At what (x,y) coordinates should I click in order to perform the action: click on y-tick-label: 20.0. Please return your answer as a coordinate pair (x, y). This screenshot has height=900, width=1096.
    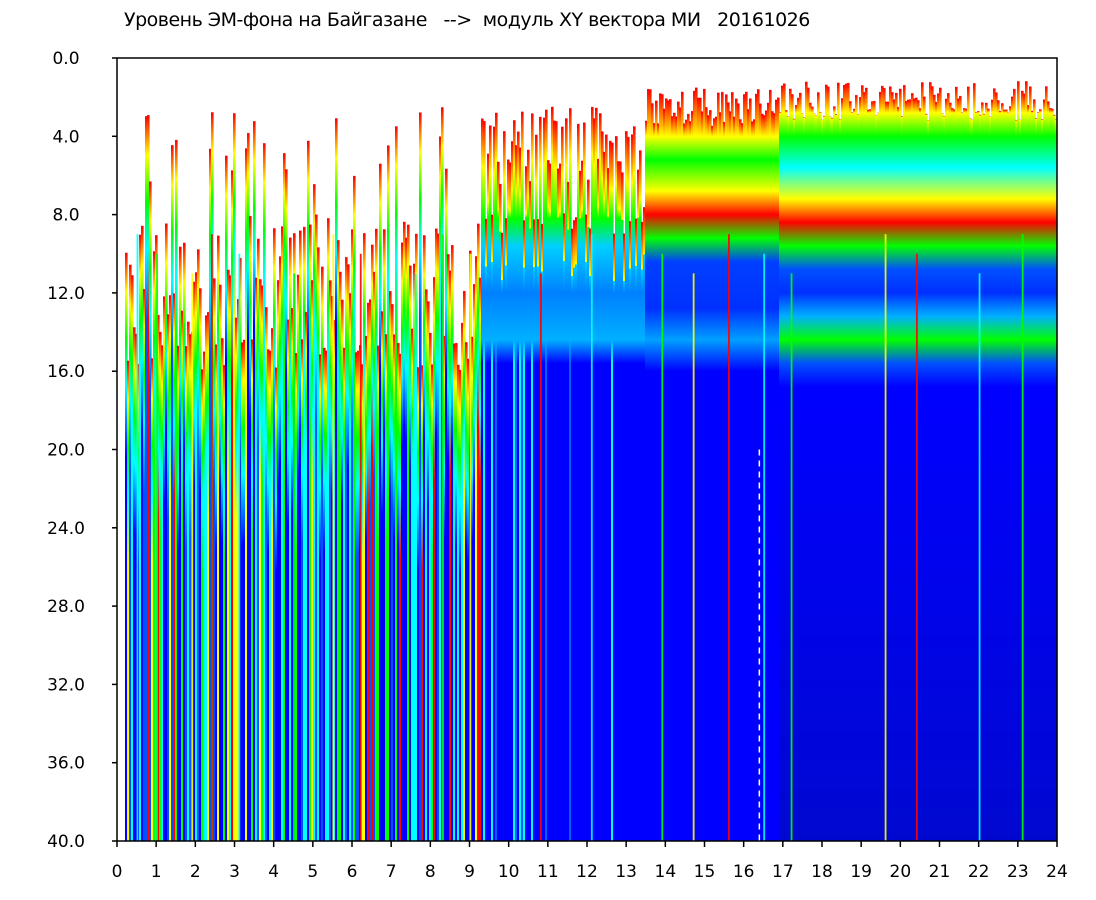
    Looking at the image, I should click on (66, 451).